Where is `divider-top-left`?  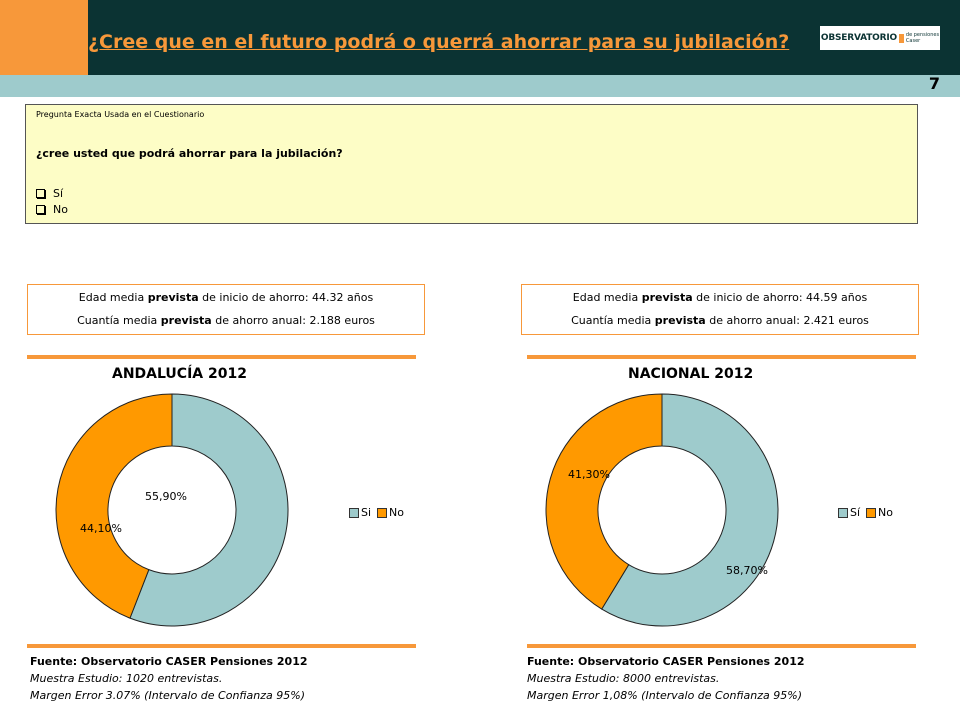 divider-top-left is located at coordinates (221, 357).